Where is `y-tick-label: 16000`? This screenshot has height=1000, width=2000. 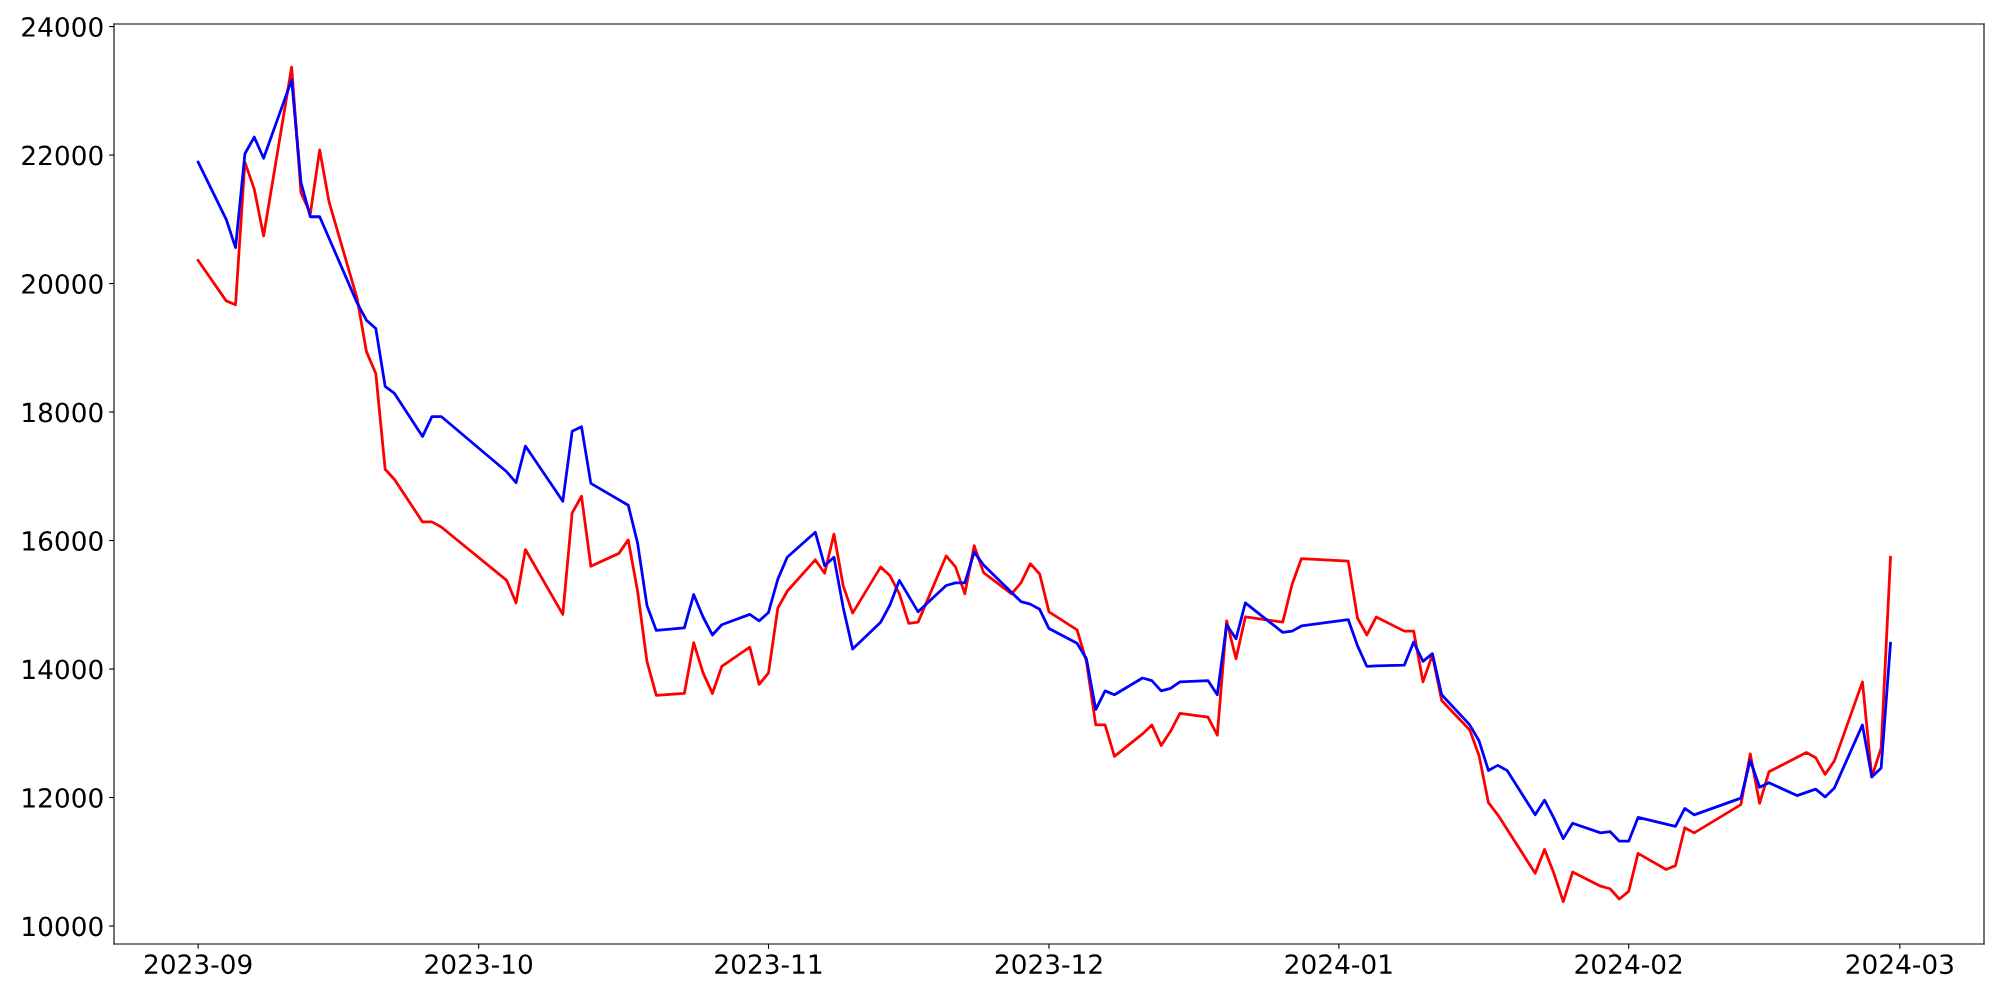 y-tick-label: 16000 is located at coordinates (63, 540).